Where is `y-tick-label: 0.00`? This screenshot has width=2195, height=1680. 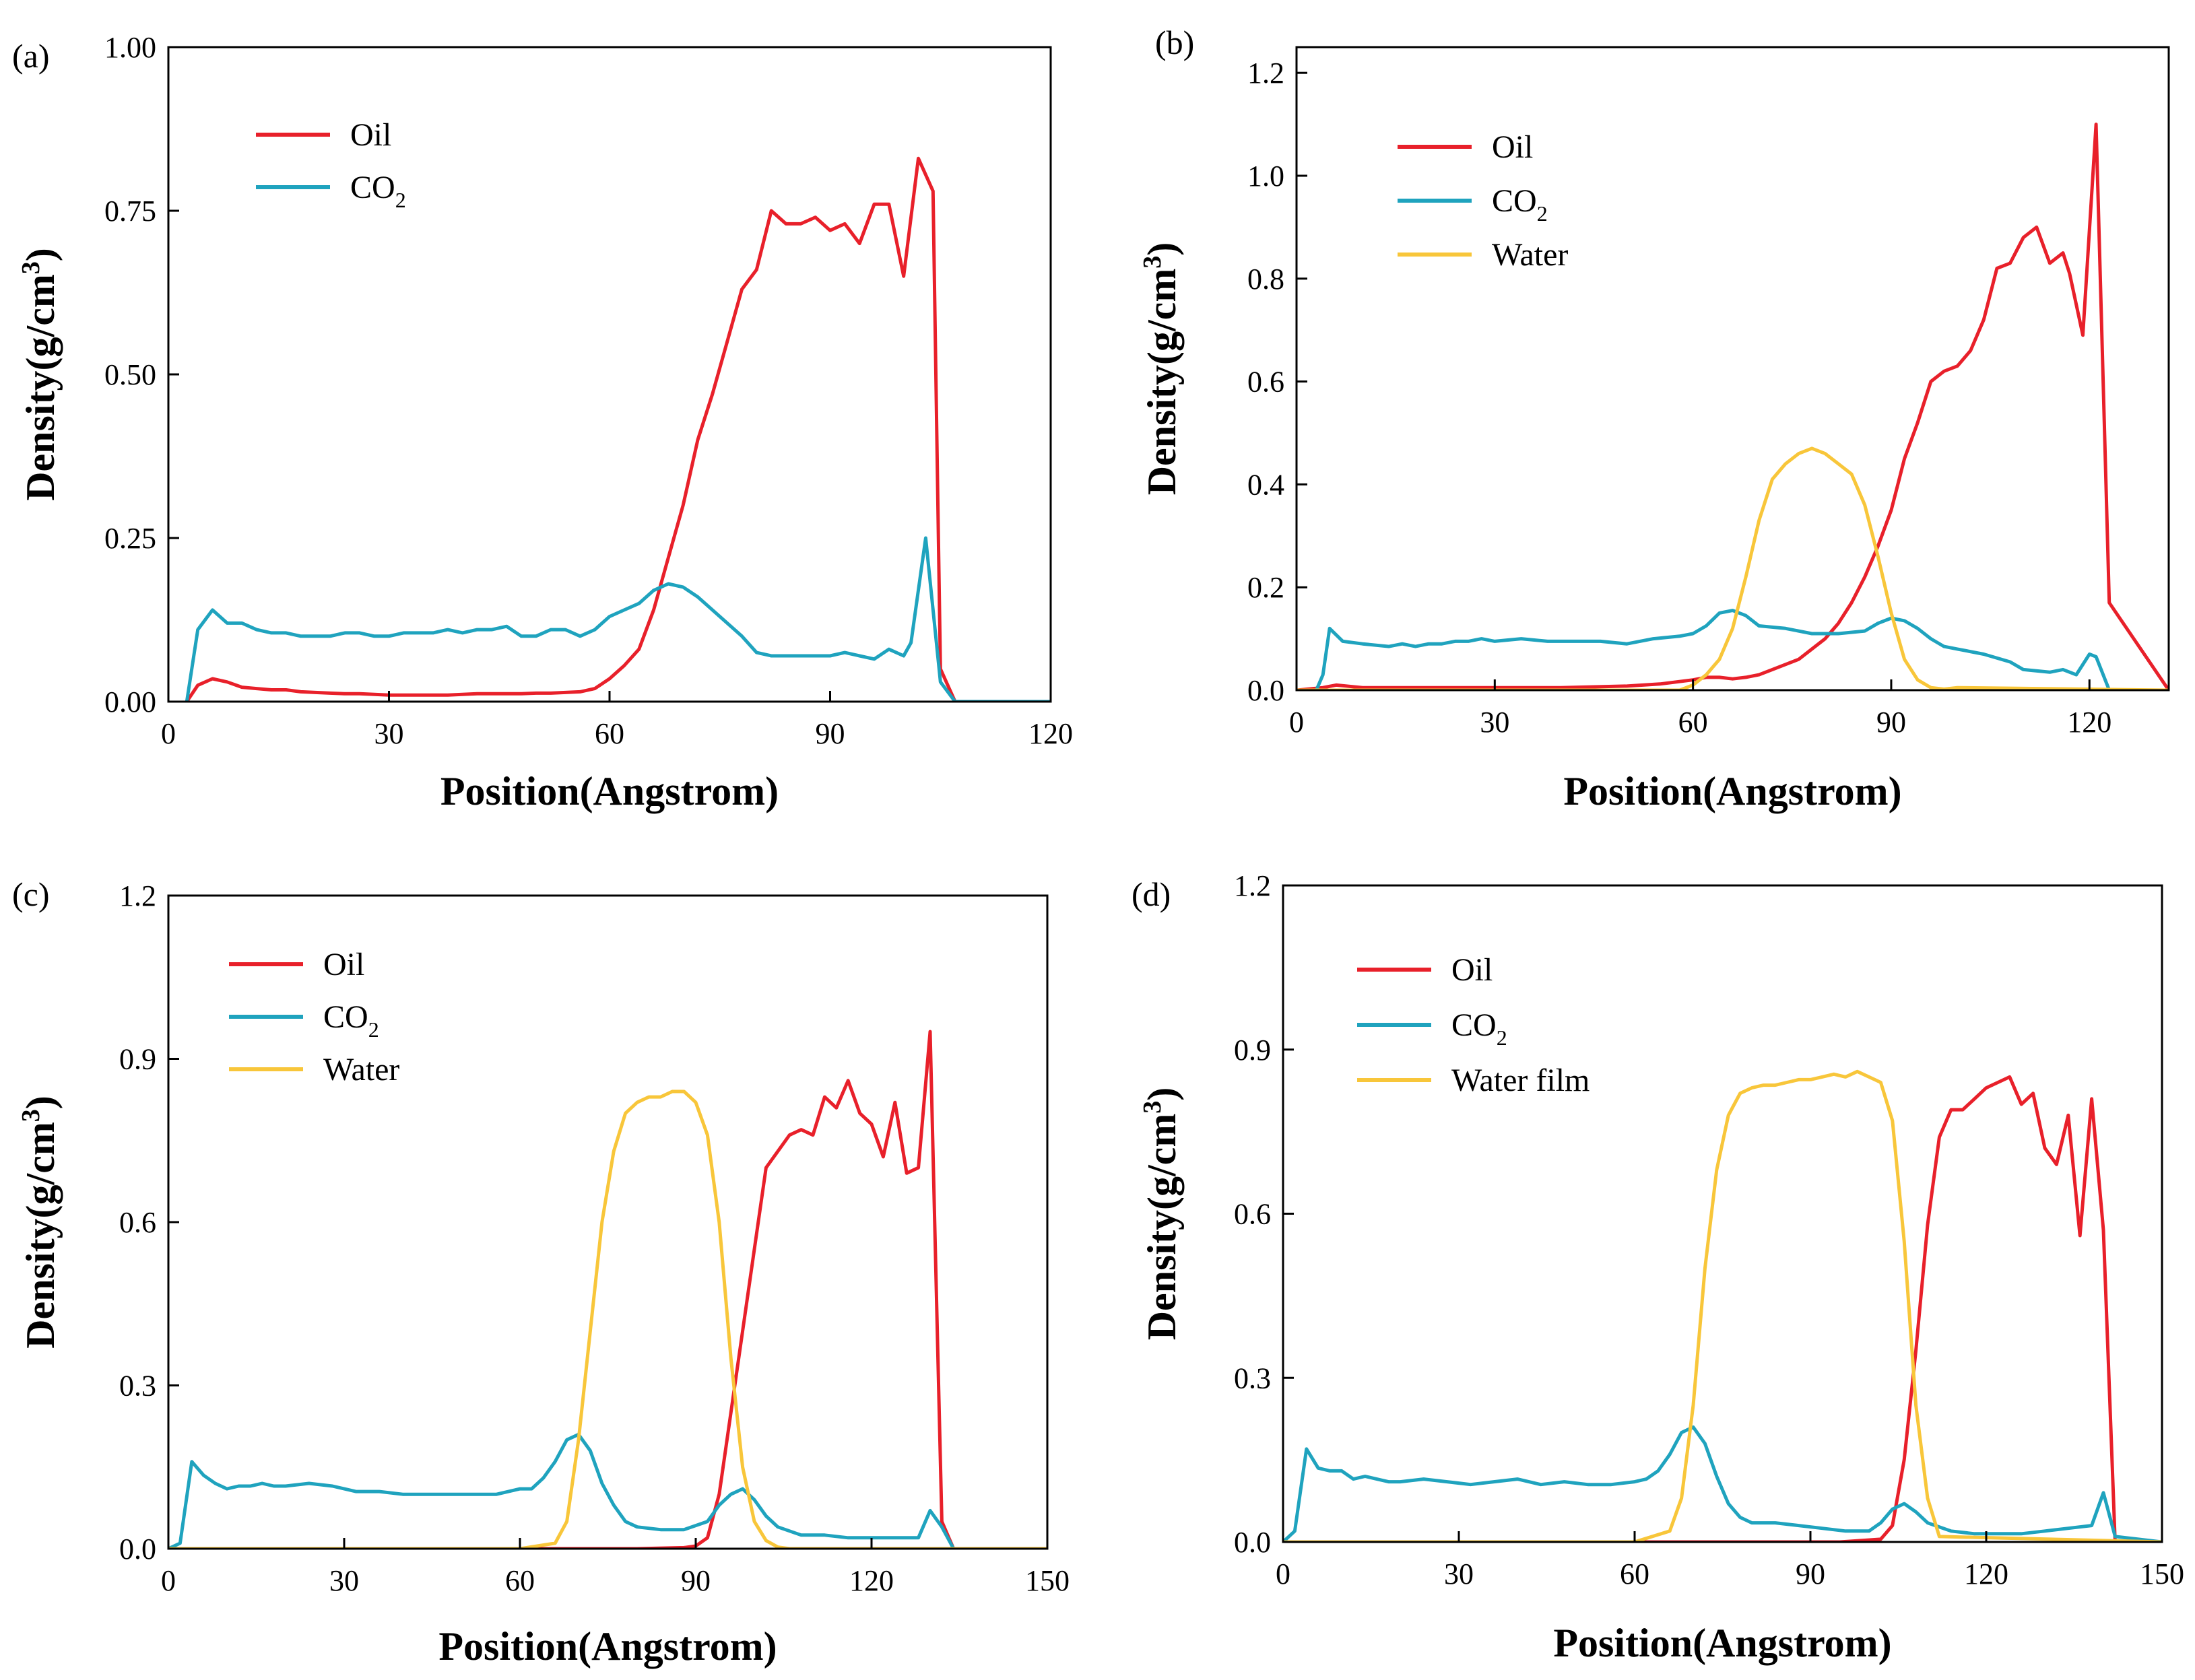
y-tick-label: 0.00 is located at coordinates (130, 701).